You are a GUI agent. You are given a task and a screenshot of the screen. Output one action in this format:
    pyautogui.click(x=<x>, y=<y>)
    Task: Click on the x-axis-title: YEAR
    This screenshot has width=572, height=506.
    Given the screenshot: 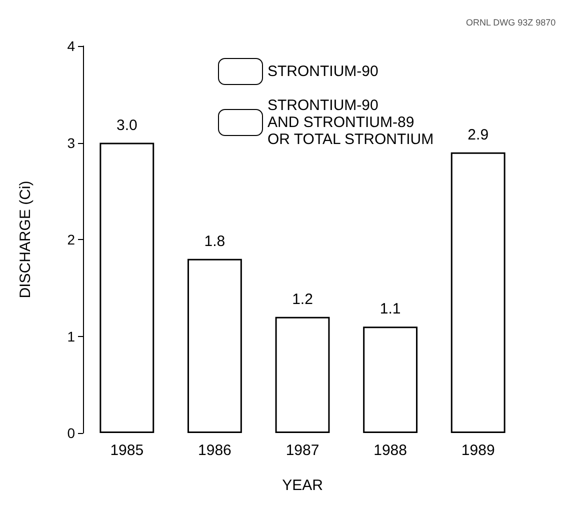 What is the action you would take?
    pyautogui.click(x=303, y=485)
    